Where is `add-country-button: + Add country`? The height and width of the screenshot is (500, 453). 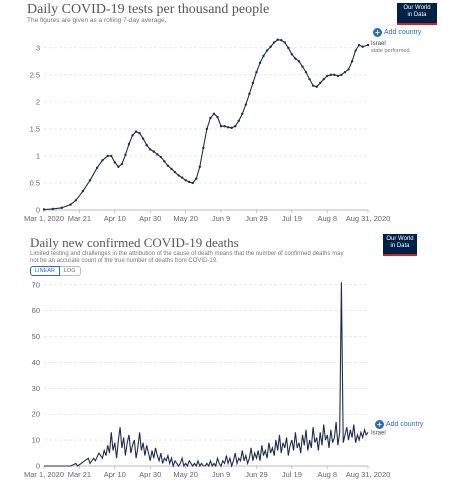
add-country-button: + Add country is located at coordinates (397, 32).